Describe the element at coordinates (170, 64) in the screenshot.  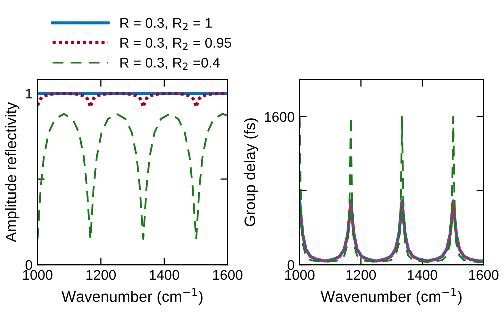
I see `legend-label: R = 0.3, R$_{2}$ =0.4` at that location.